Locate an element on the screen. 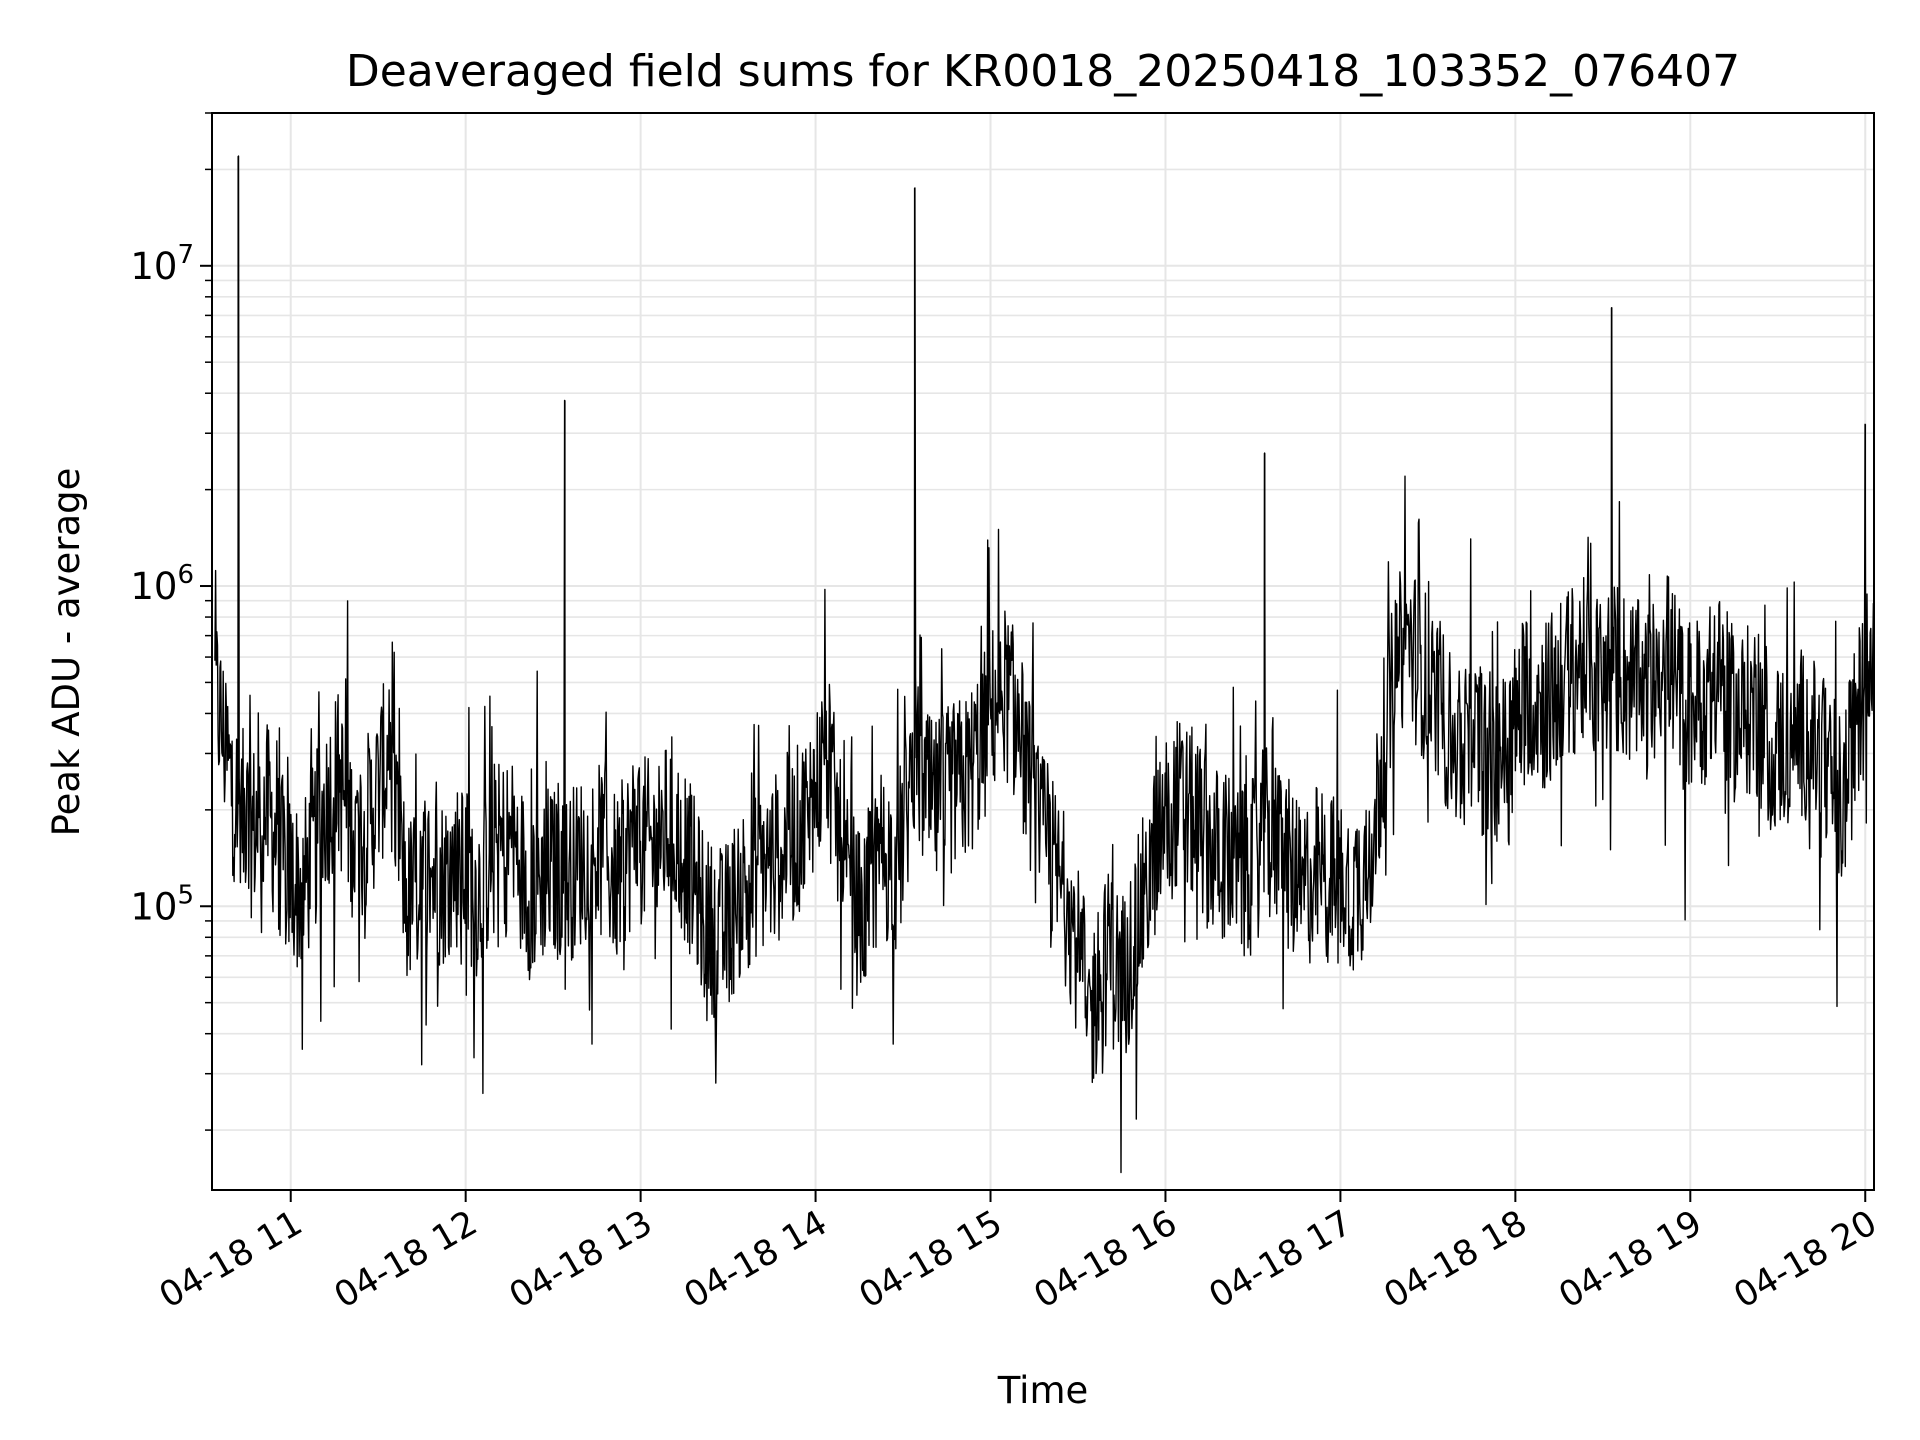  y-axis-label: Peak ADU - average is located at coordinates (66, 652).